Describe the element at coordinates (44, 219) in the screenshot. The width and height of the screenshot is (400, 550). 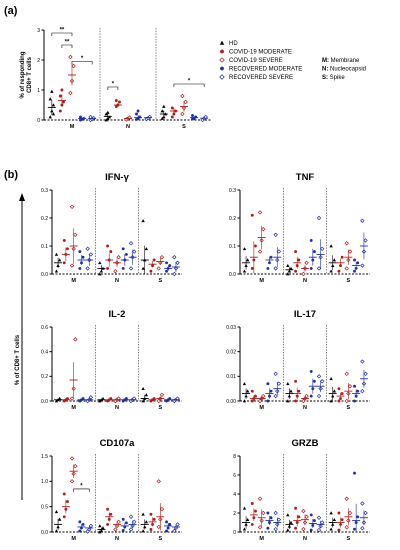
I see `y-tick-label-1-2: 0.2` at that location.